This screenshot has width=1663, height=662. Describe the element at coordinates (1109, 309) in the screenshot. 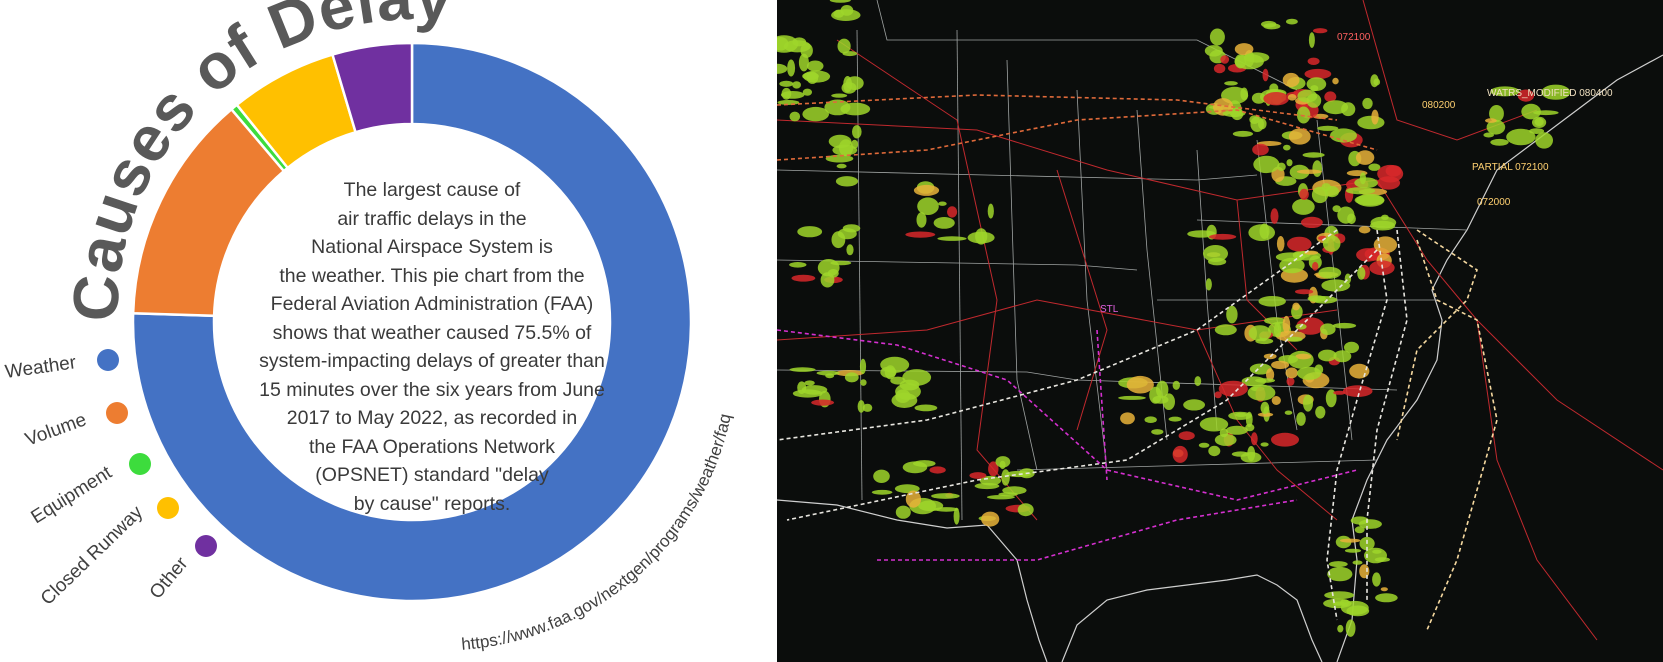

I see `map-label-stl: STL` at that location.